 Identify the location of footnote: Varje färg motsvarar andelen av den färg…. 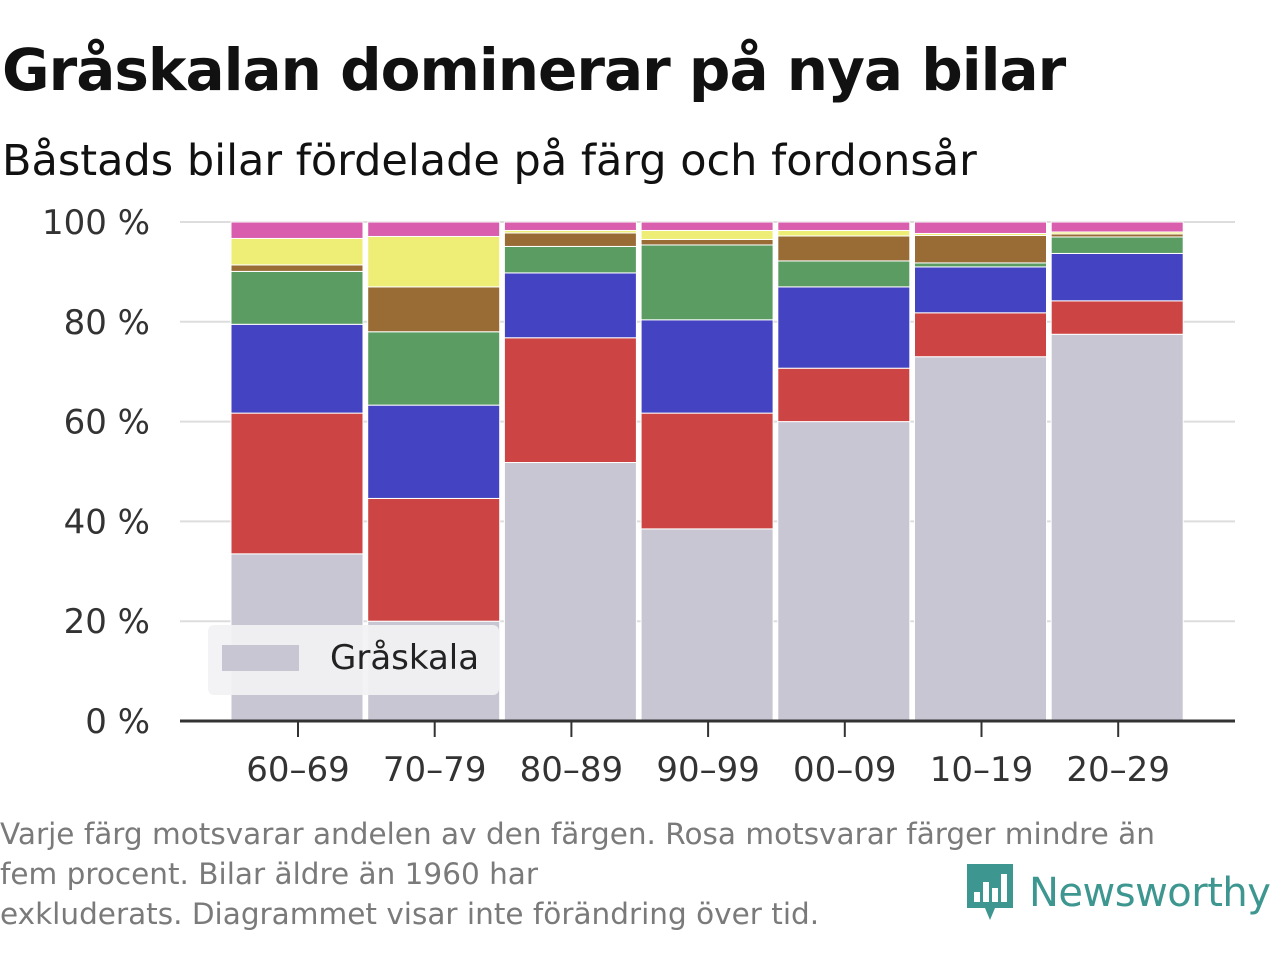
(632, 874).